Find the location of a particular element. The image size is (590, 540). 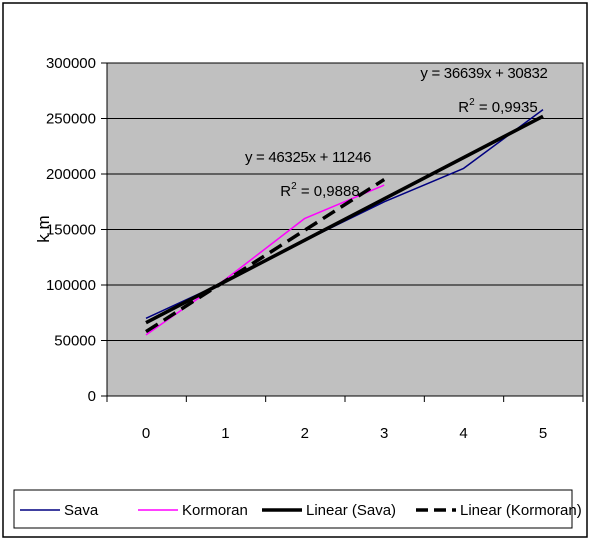

x-tick-label: 3 is located at coordinates (384, 433).